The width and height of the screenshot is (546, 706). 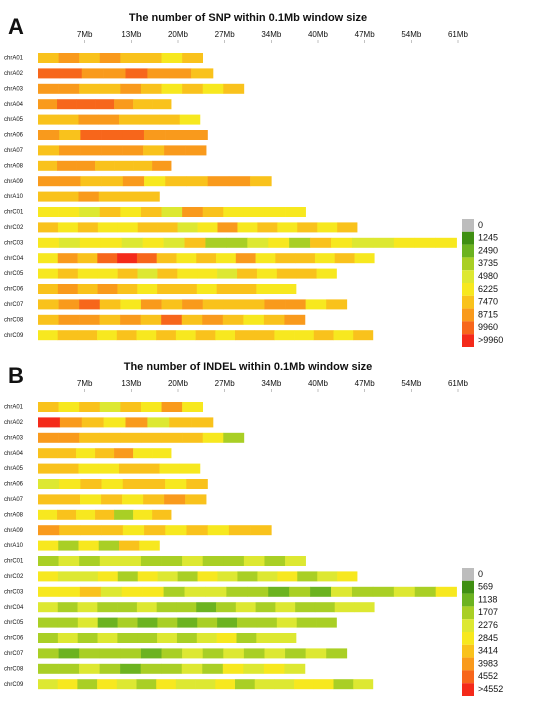 I want to click on row-label: chrA07, so click(x=14, y=151).